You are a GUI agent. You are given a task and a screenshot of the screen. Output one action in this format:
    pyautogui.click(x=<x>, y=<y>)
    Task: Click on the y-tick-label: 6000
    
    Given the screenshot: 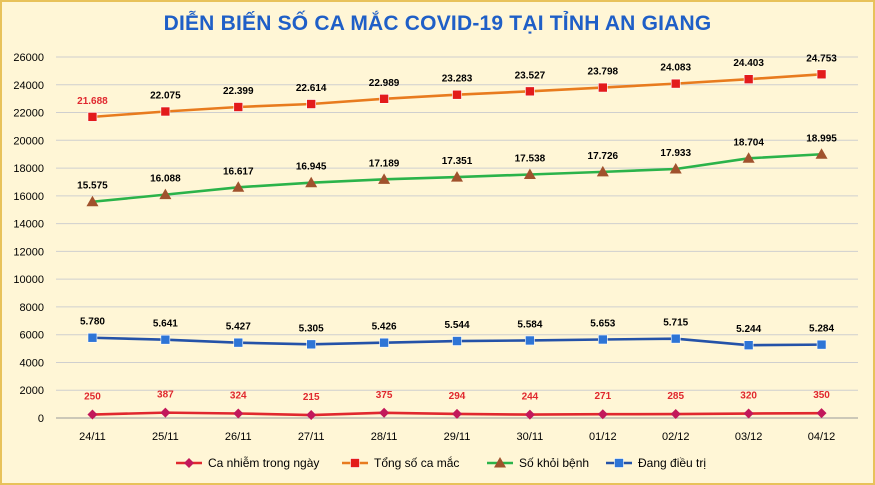 What is the action you would take?
    pyautogui.click(x=32, y=336)
    